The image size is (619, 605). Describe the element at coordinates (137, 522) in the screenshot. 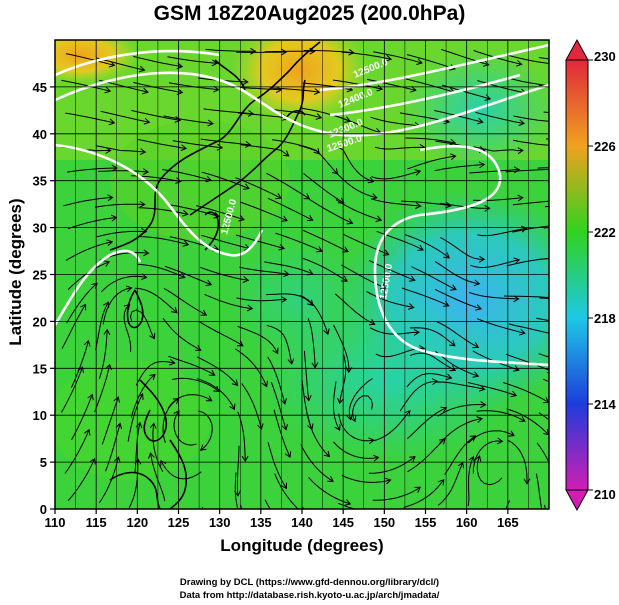

I see `x-tick-label: 120` at that location.